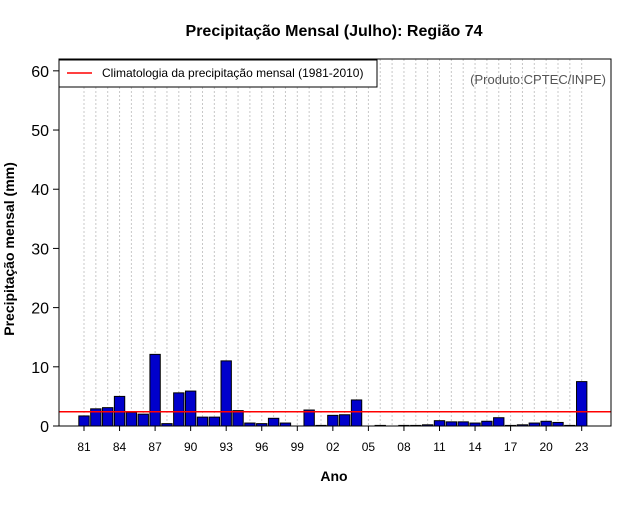 The width and height of the screenshot is (640, 505). I want to click on x-tick-label: 93, so click(227, 447).